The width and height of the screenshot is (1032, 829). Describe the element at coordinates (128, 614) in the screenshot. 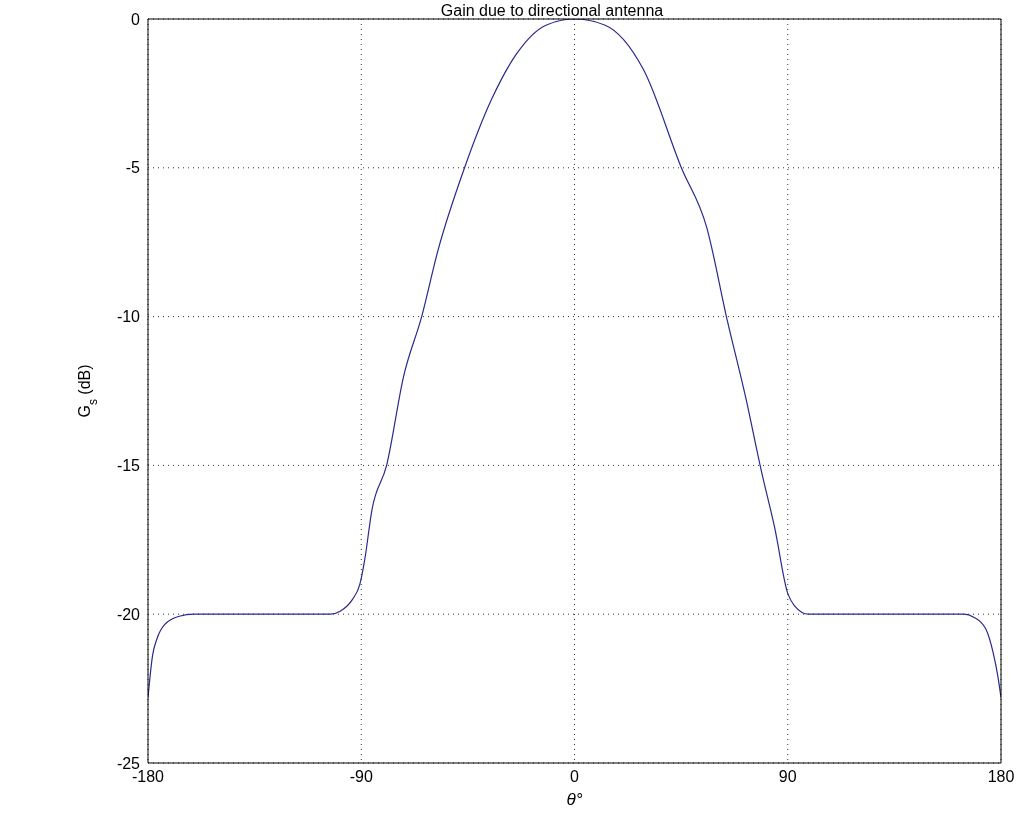

I see `y-tick-label: -20` at that location.